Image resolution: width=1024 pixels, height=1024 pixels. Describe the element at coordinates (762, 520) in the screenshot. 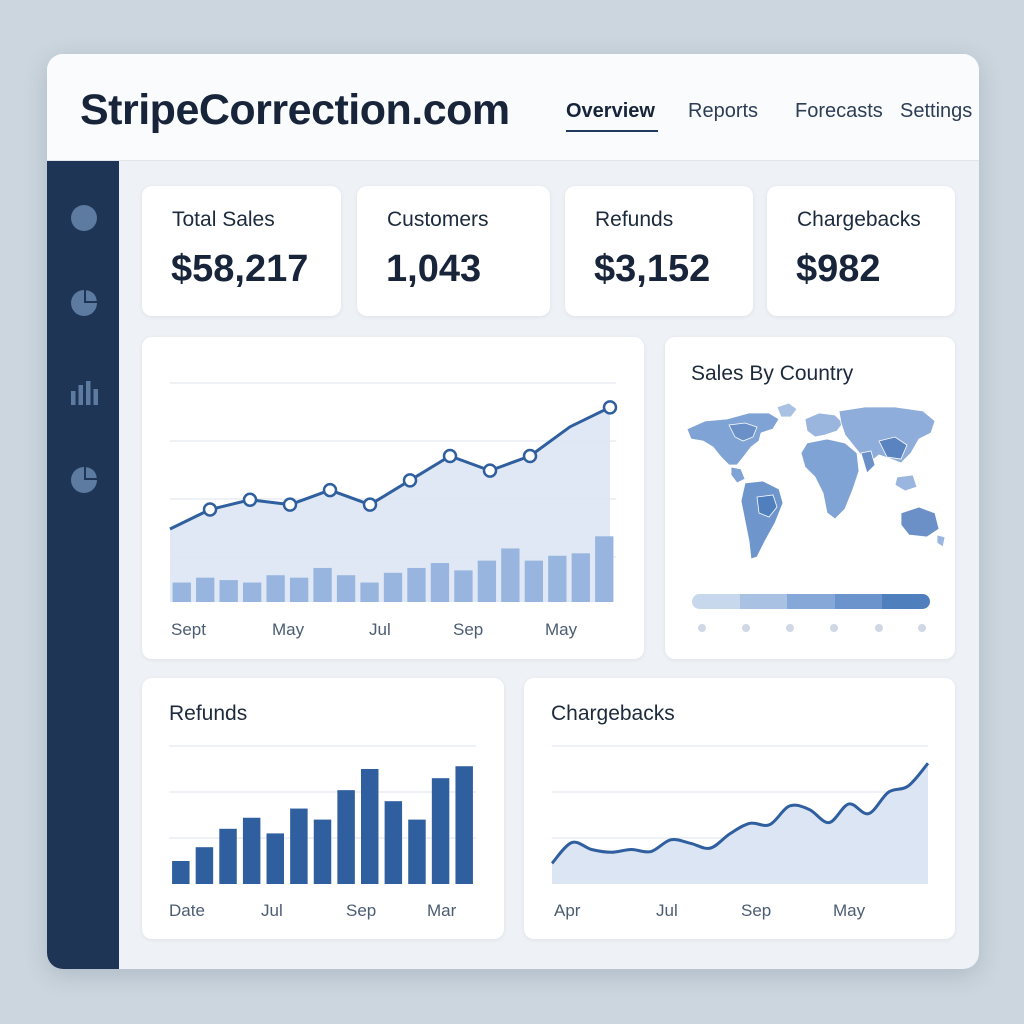

I see `south-america` at that location.